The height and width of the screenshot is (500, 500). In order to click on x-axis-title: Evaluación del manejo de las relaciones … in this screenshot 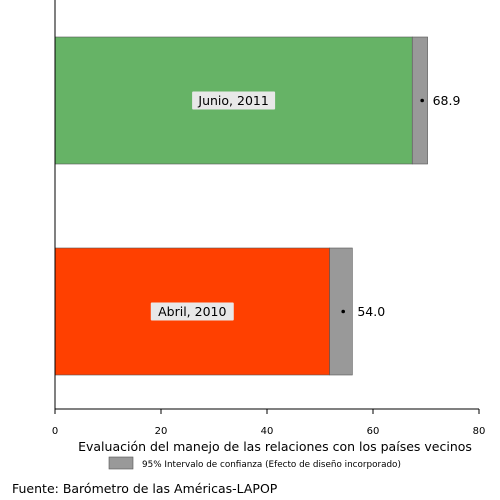, I will do `click(275, 446)`.